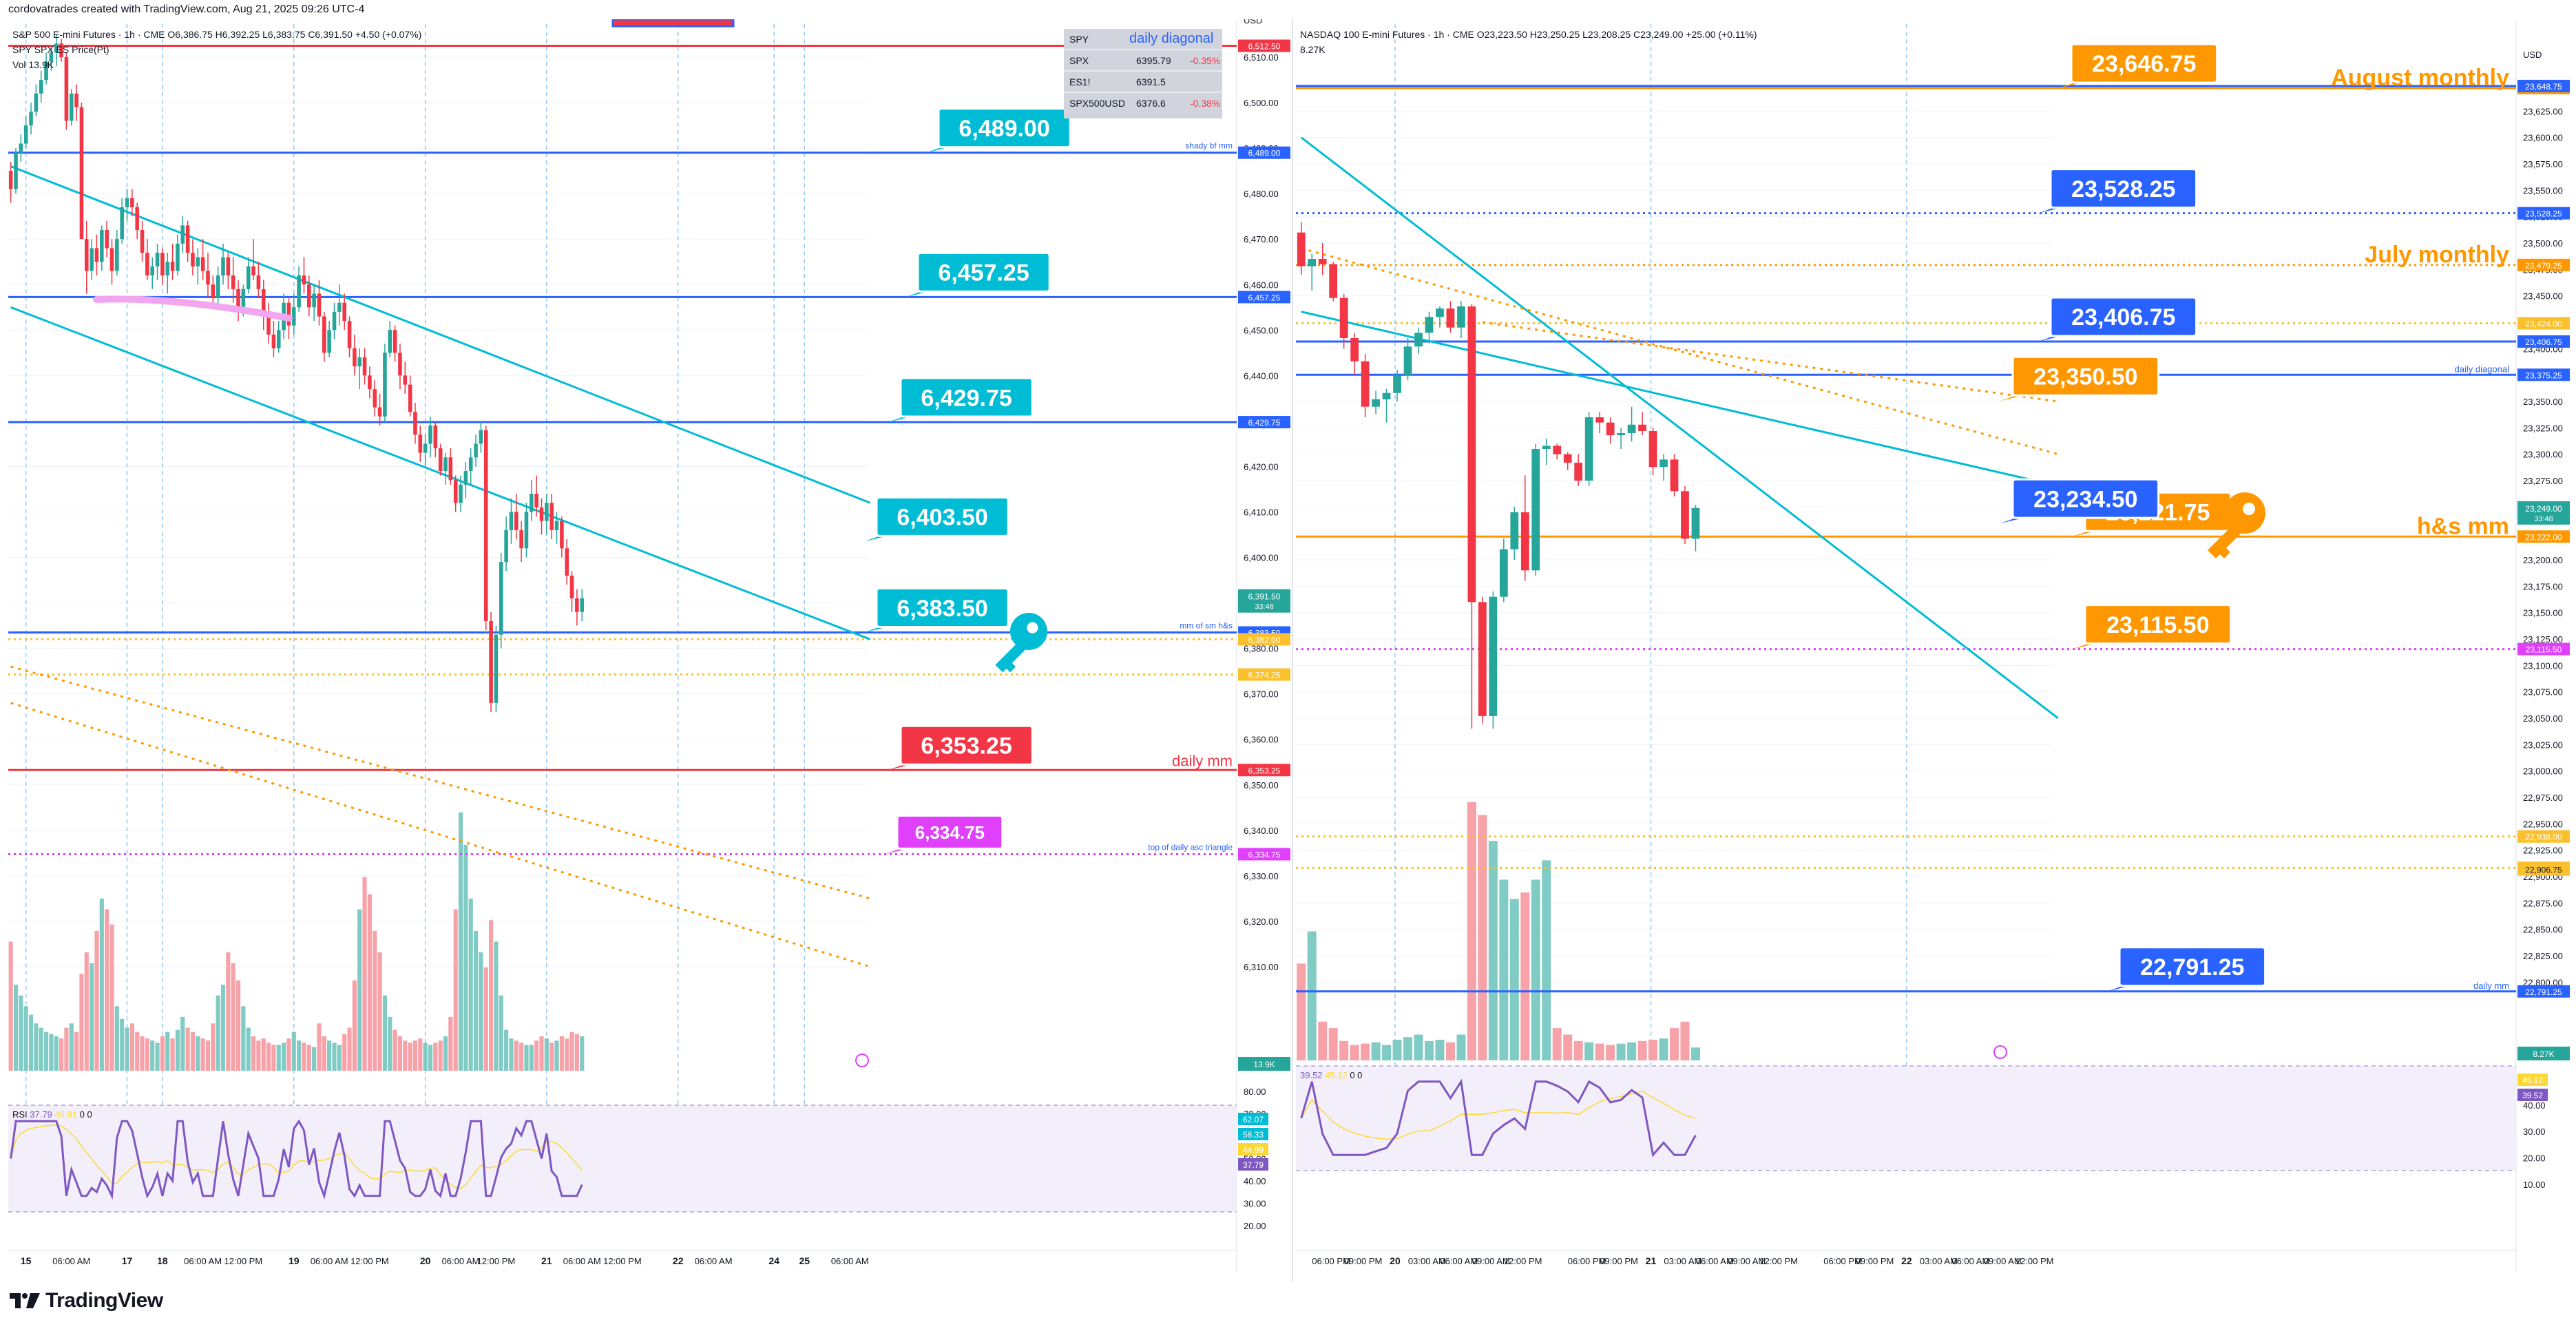 This screenshot has height=1320, width=2576. Describe the element at coordinates (440, 334) in the screenshot. I see `spx-trendline` at that location.